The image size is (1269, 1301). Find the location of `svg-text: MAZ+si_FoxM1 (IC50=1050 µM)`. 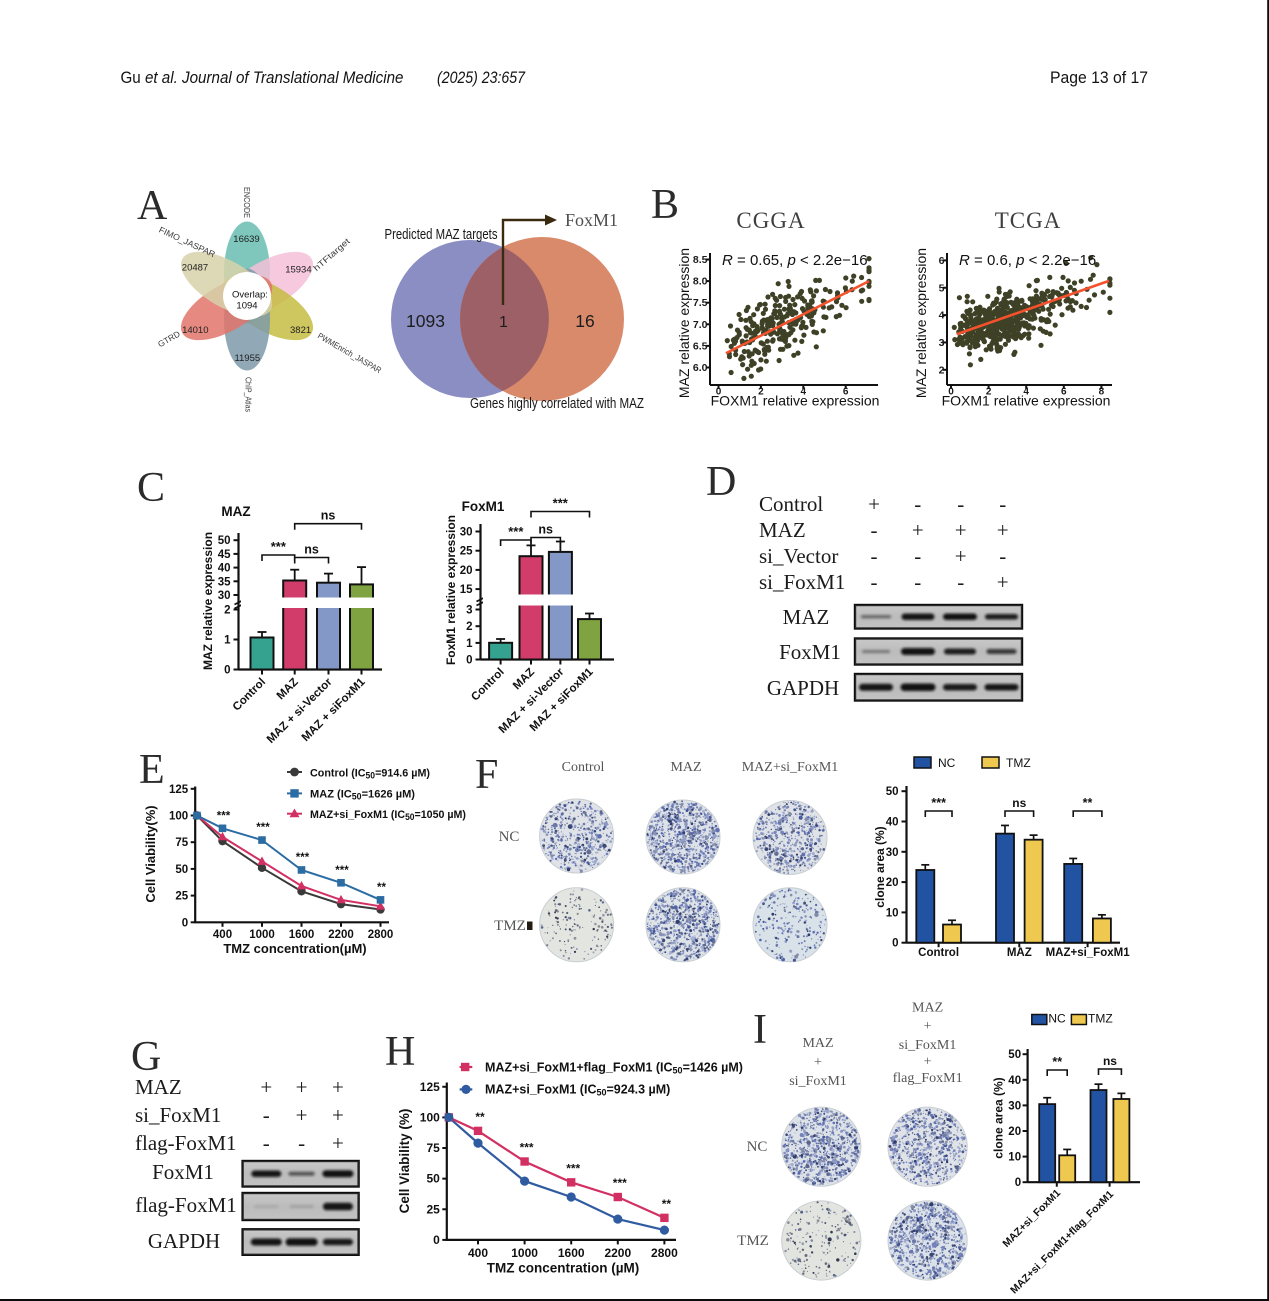

svg-text: MAZ+si_FoxM1 (IC50=1050 µM) is located at coordinates (388, 815).